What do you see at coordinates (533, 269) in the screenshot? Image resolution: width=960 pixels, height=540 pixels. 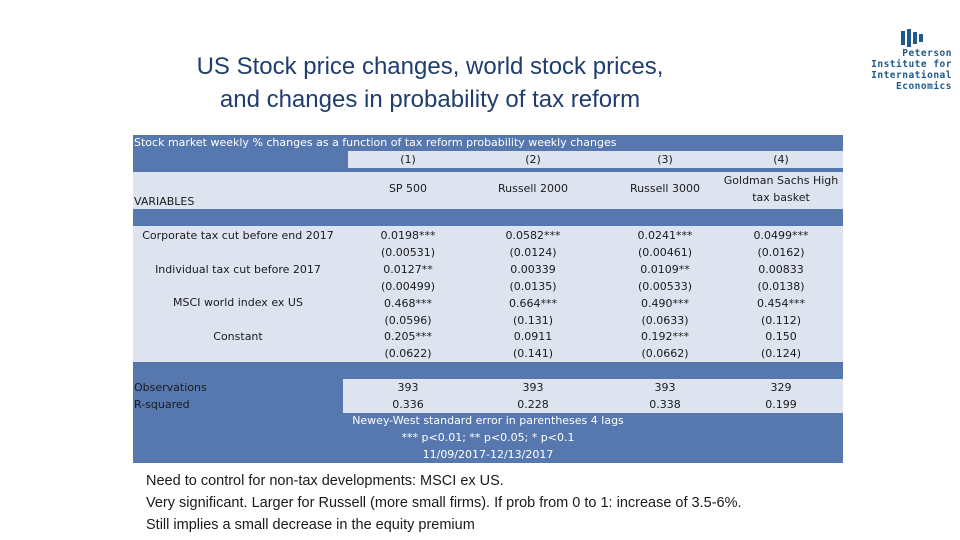 I see `stat-cell: 0.00339` at bounding box center [533, 269].